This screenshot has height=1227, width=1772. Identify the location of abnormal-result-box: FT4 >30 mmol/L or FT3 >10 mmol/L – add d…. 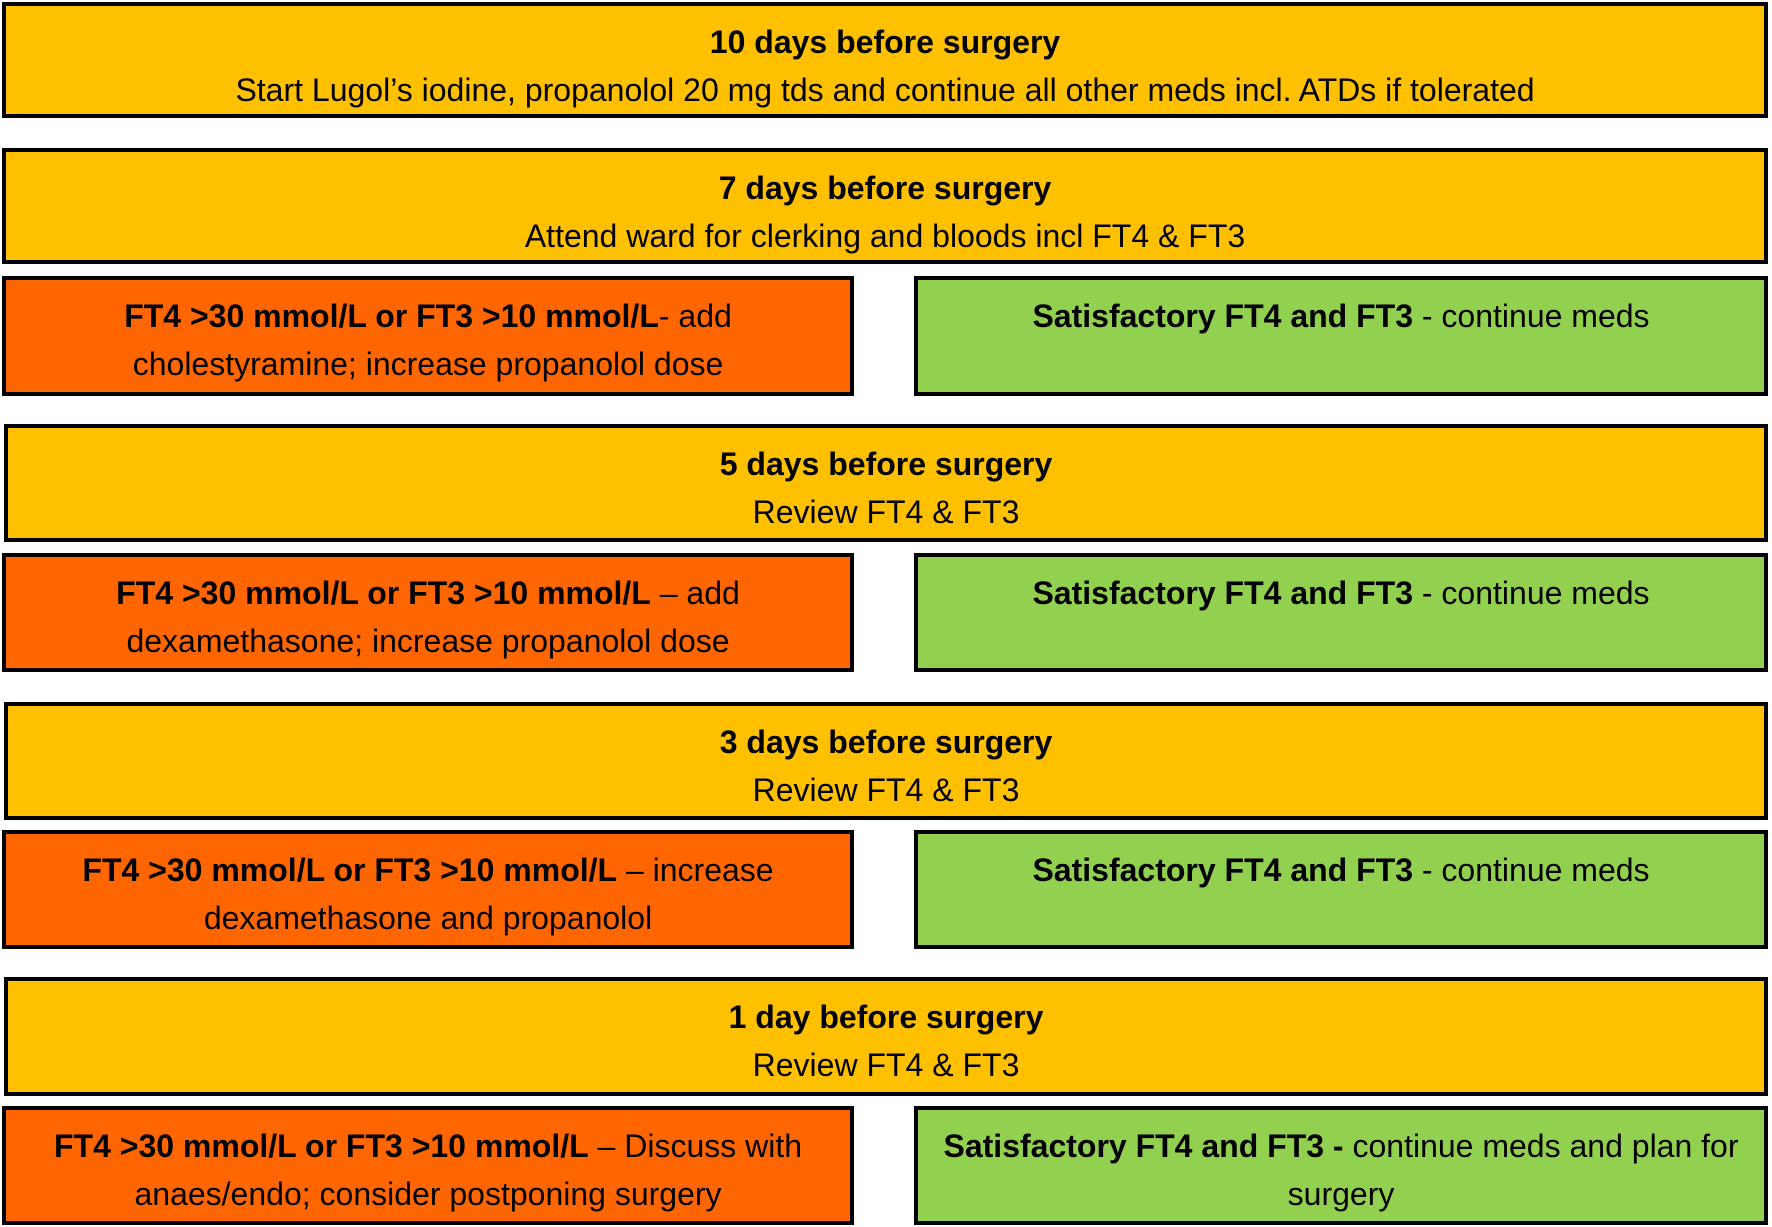
(428, 612).